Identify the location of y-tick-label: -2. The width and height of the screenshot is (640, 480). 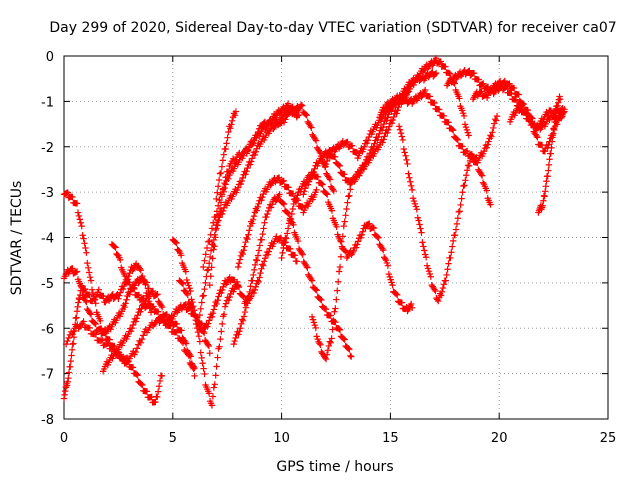
(47, 148).